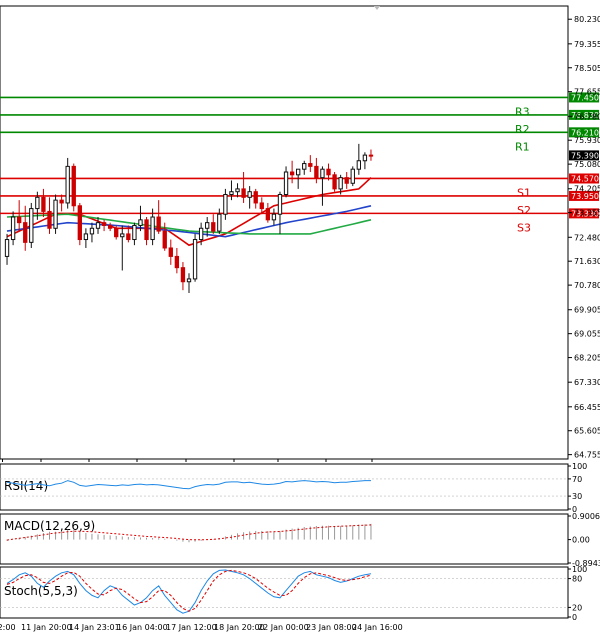 The height and width of the screenshot is (642, 600). Describe the element at coordinates (587, 310) in the screenshot. I see `price-y-tick-label: 69.905` at that location.